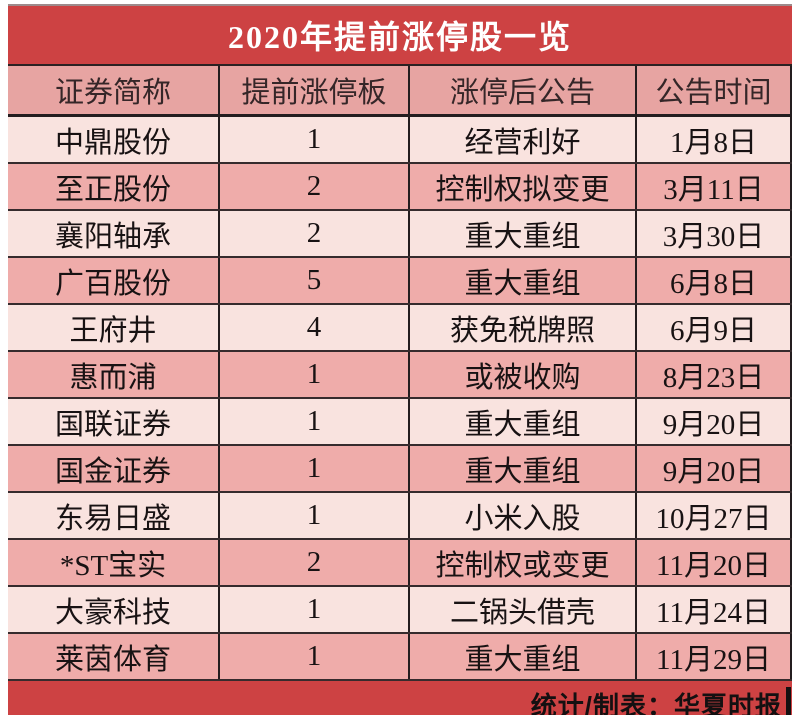  I want to click on cell-stock-name: 国联证券, so click(114, 421).